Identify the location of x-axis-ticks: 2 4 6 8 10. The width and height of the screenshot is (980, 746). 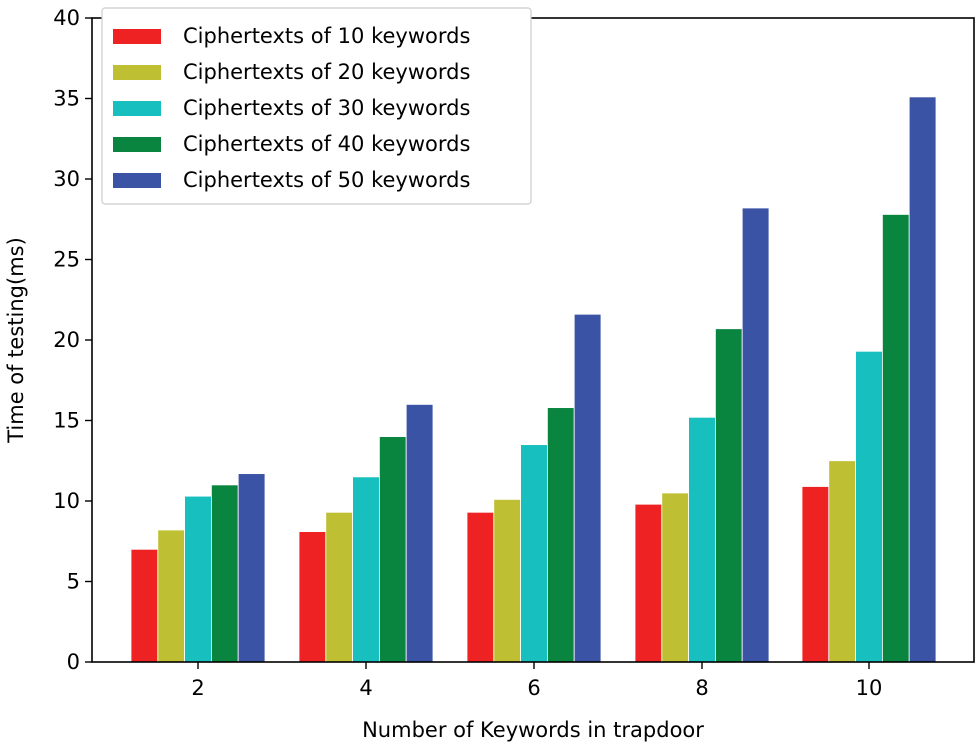
(536, 681).